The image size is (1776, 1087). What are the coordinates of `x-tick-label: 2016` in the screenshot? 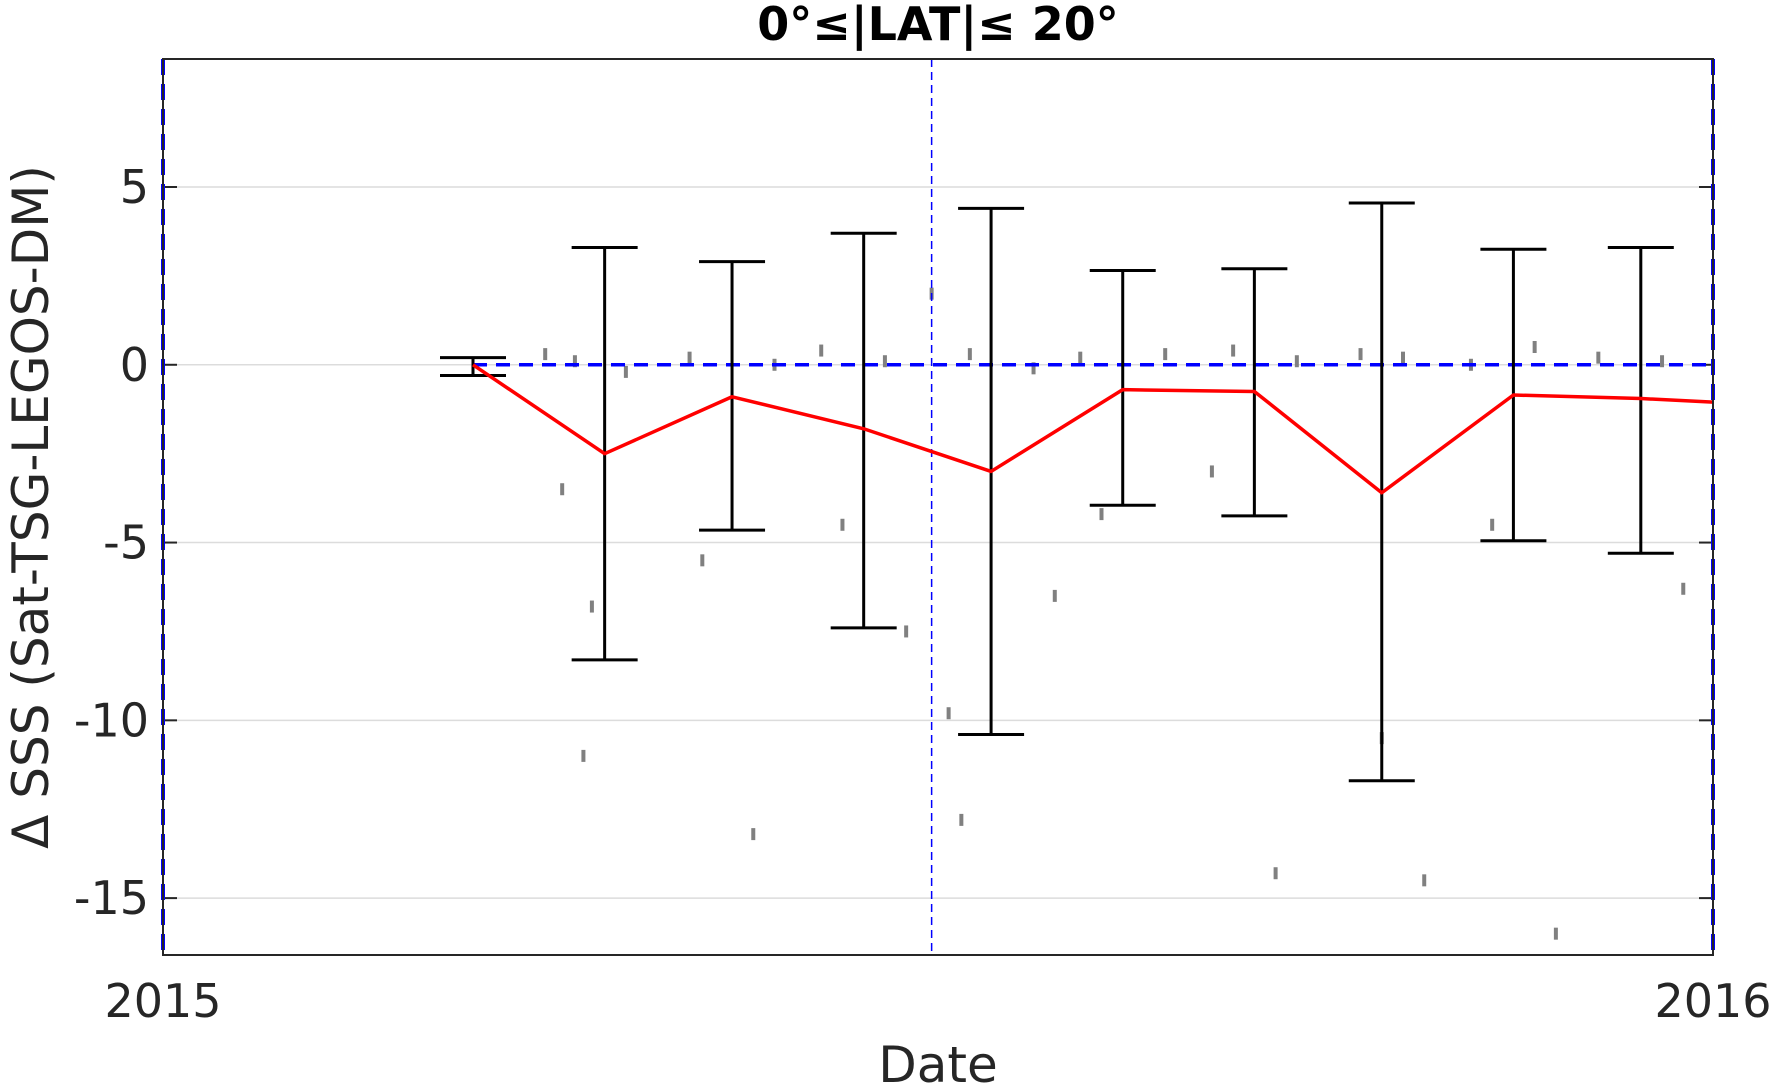 It's located at (1712, 1001).